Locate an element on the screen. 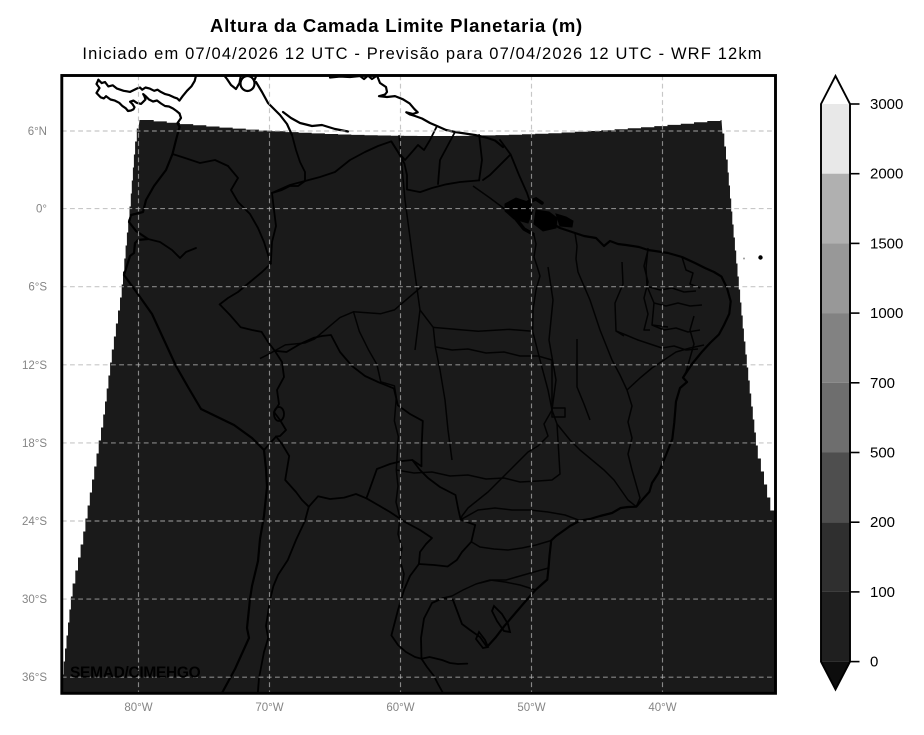  svg-text:Altura da Camada Limite Planet: Altura da Camada Limite Planetaria (m) is located at coordinates (396, 25).